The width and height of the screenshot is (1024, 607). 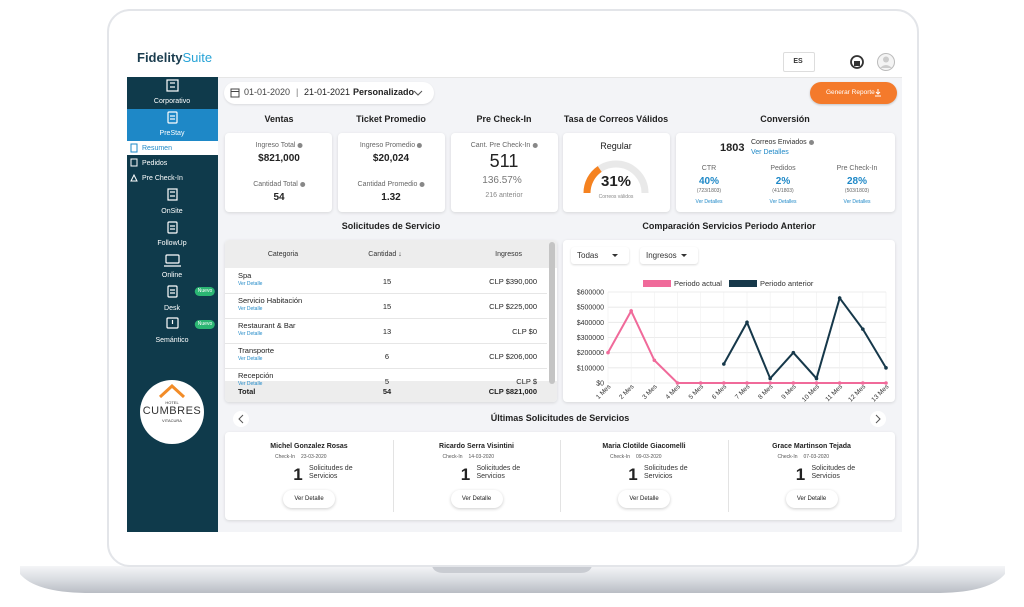 What do you see at coordinates (514, 60) in the screenshot?
I see `top-bar` at bounding box center [514, 60].